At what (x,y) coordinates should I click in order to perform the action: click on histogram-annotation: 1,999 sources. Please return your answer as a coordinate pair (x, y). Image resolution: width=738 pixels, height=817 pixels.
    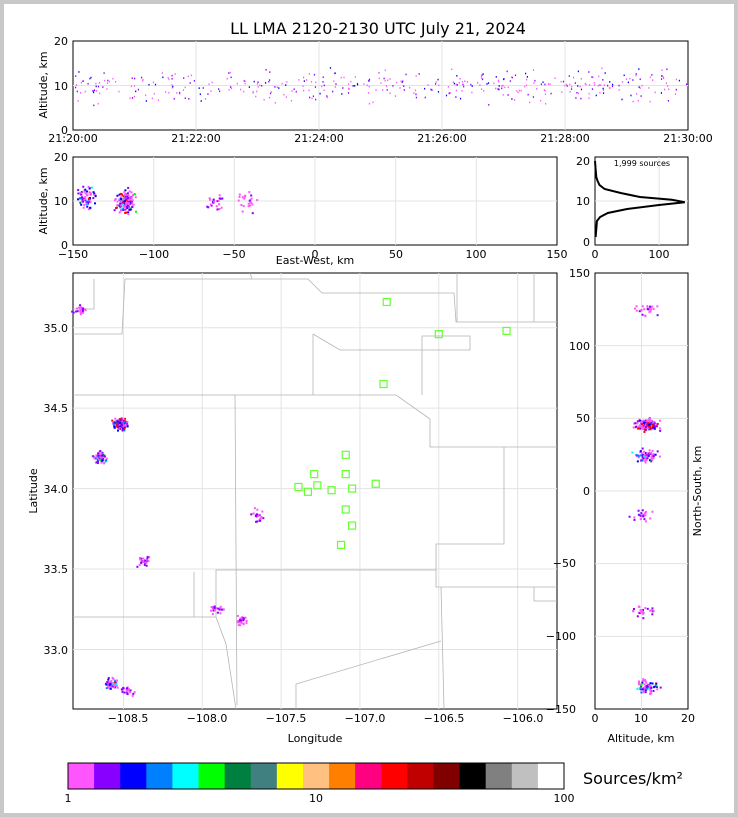
    Looking at the image, I should click on (642, 163).